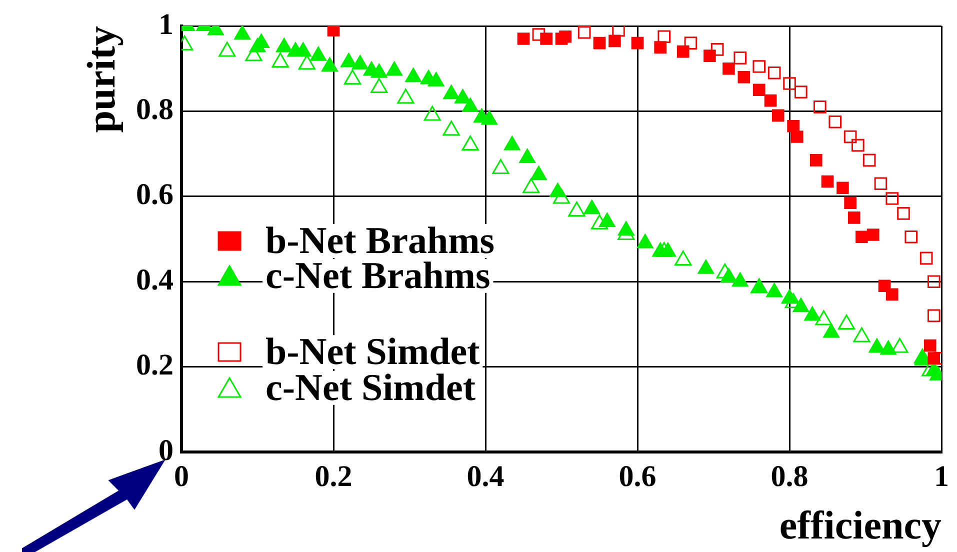  Describe the element at coordinates (485, 476) in the screenshot. I see `x-tick-label: 0.4` at that location.